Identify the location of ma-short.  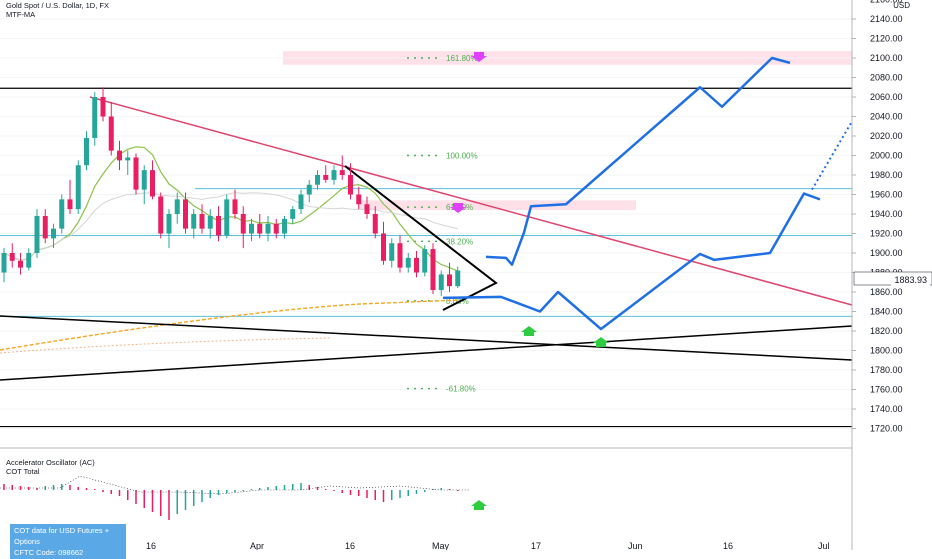
(230, 209).